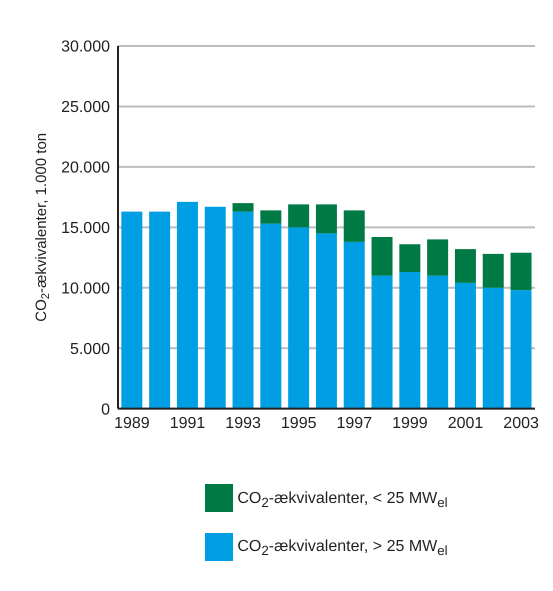  I want to click on x-tick-label: 1991, so click(188, 423).